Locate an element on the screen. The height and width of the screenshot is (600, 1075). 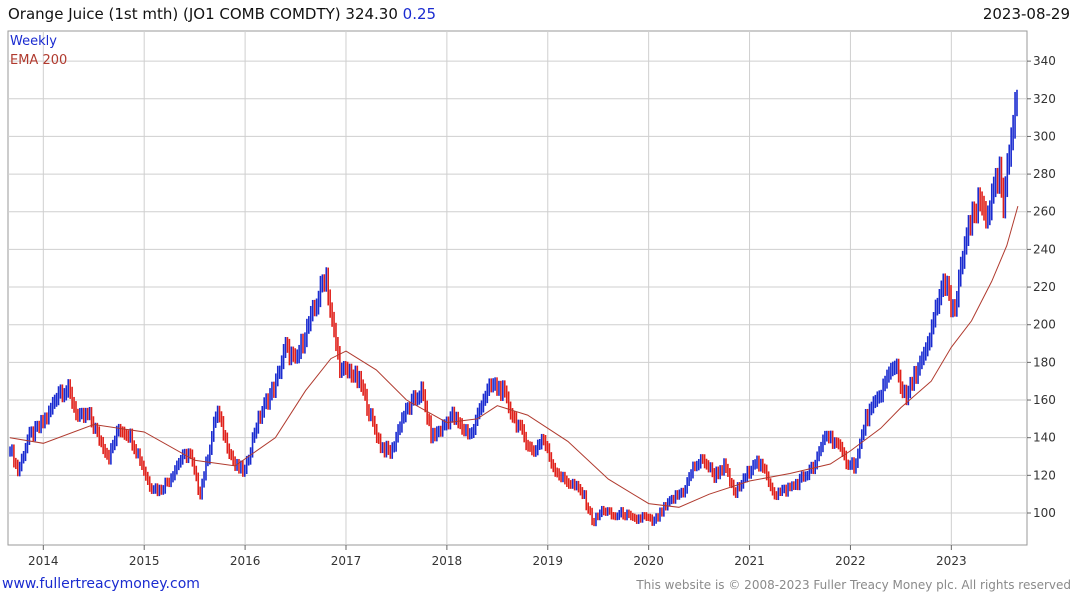
y-tick-label: 220 is located at coordinates (1044, 287).